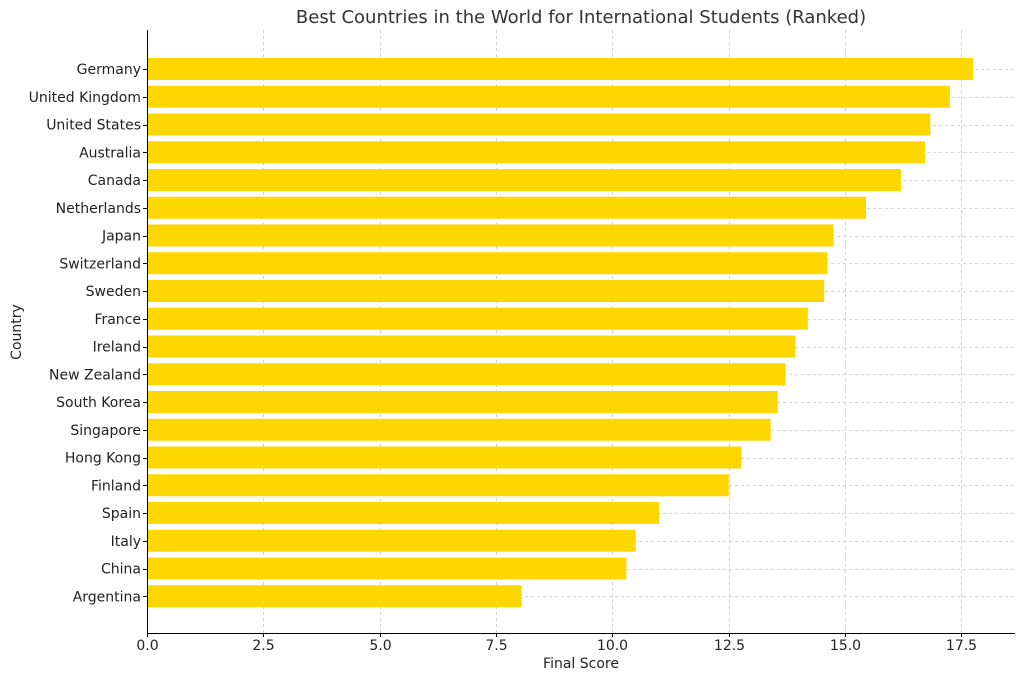  What do you see at coordinates (466, 374) in the screenshot?
I see `bar-new-zealand` at bounding box center [466, 374].